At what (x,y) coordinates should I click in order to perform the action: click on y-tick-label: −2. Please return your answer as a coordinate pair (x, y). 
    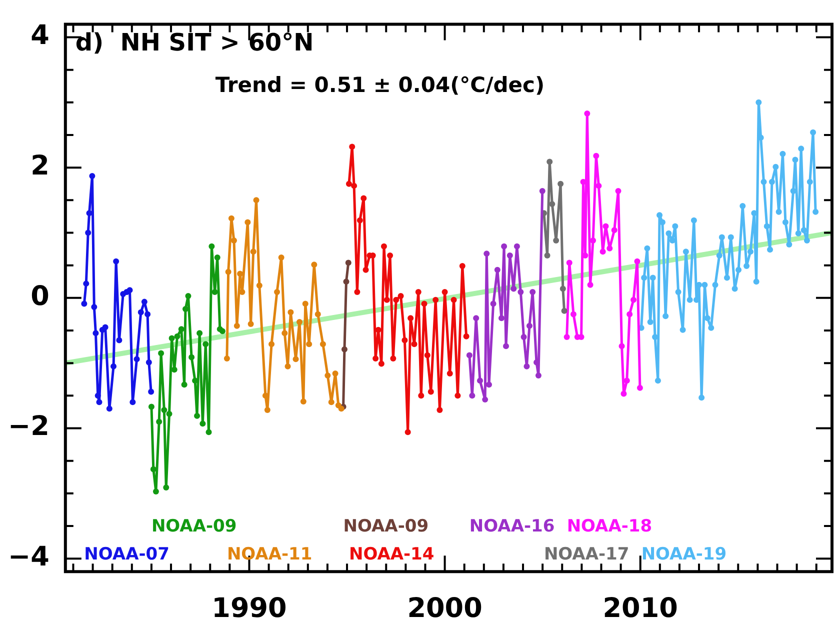
    Looking at the image, I should click on (29, 426).